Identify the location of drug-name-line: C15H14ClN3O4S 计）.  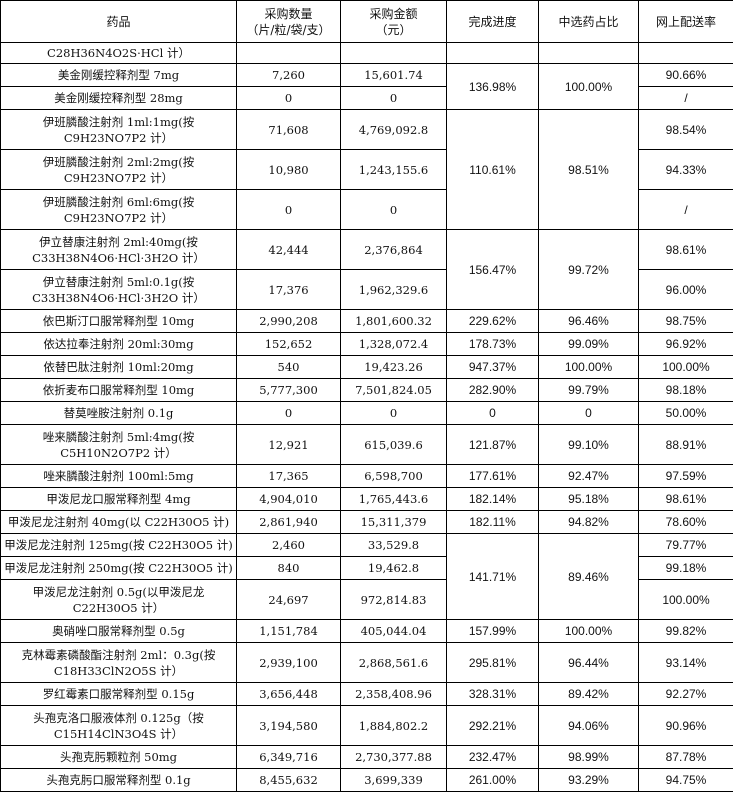
(118, 734).